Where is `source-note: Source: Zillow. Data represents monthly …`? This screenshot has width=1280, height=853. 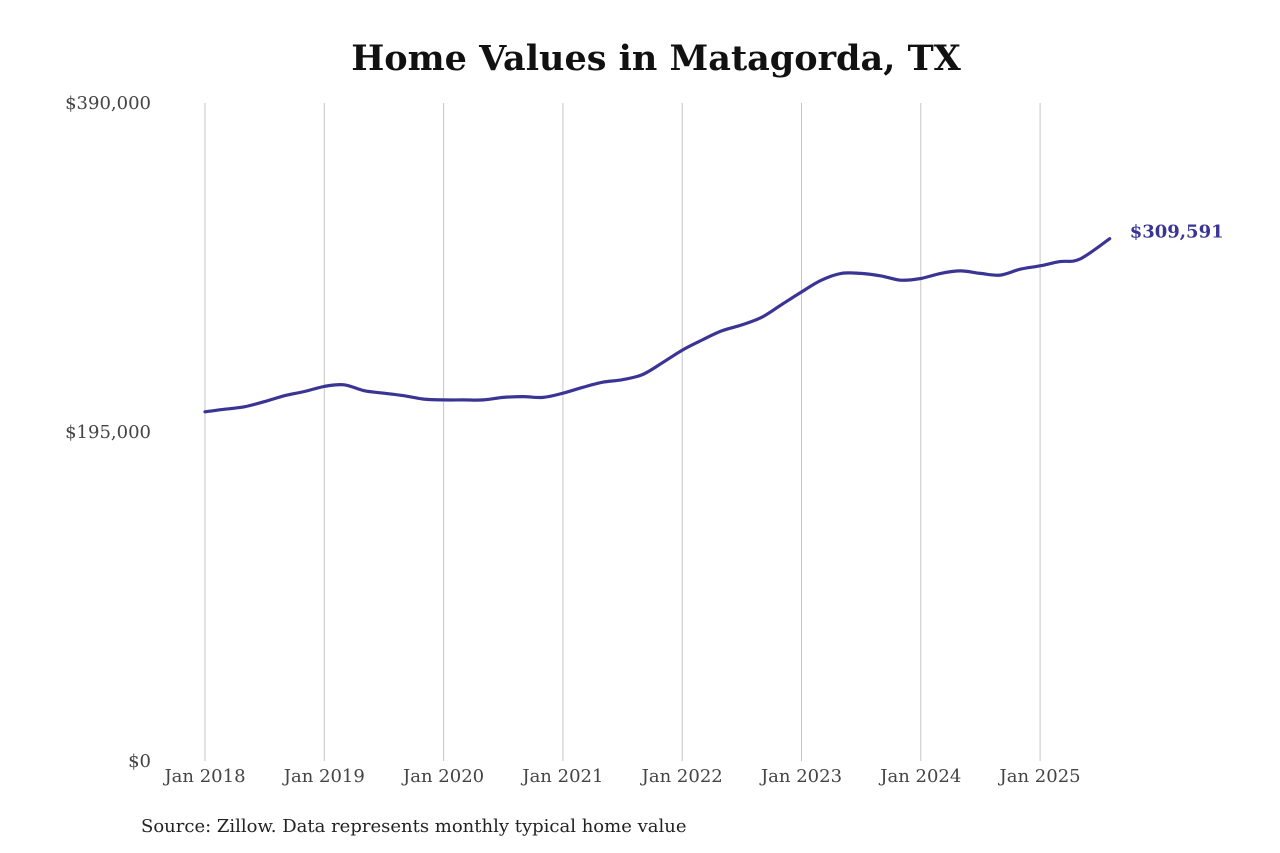 source-note: Source: Zillow. Data represents monthly … is located at coordinates (414, 826).